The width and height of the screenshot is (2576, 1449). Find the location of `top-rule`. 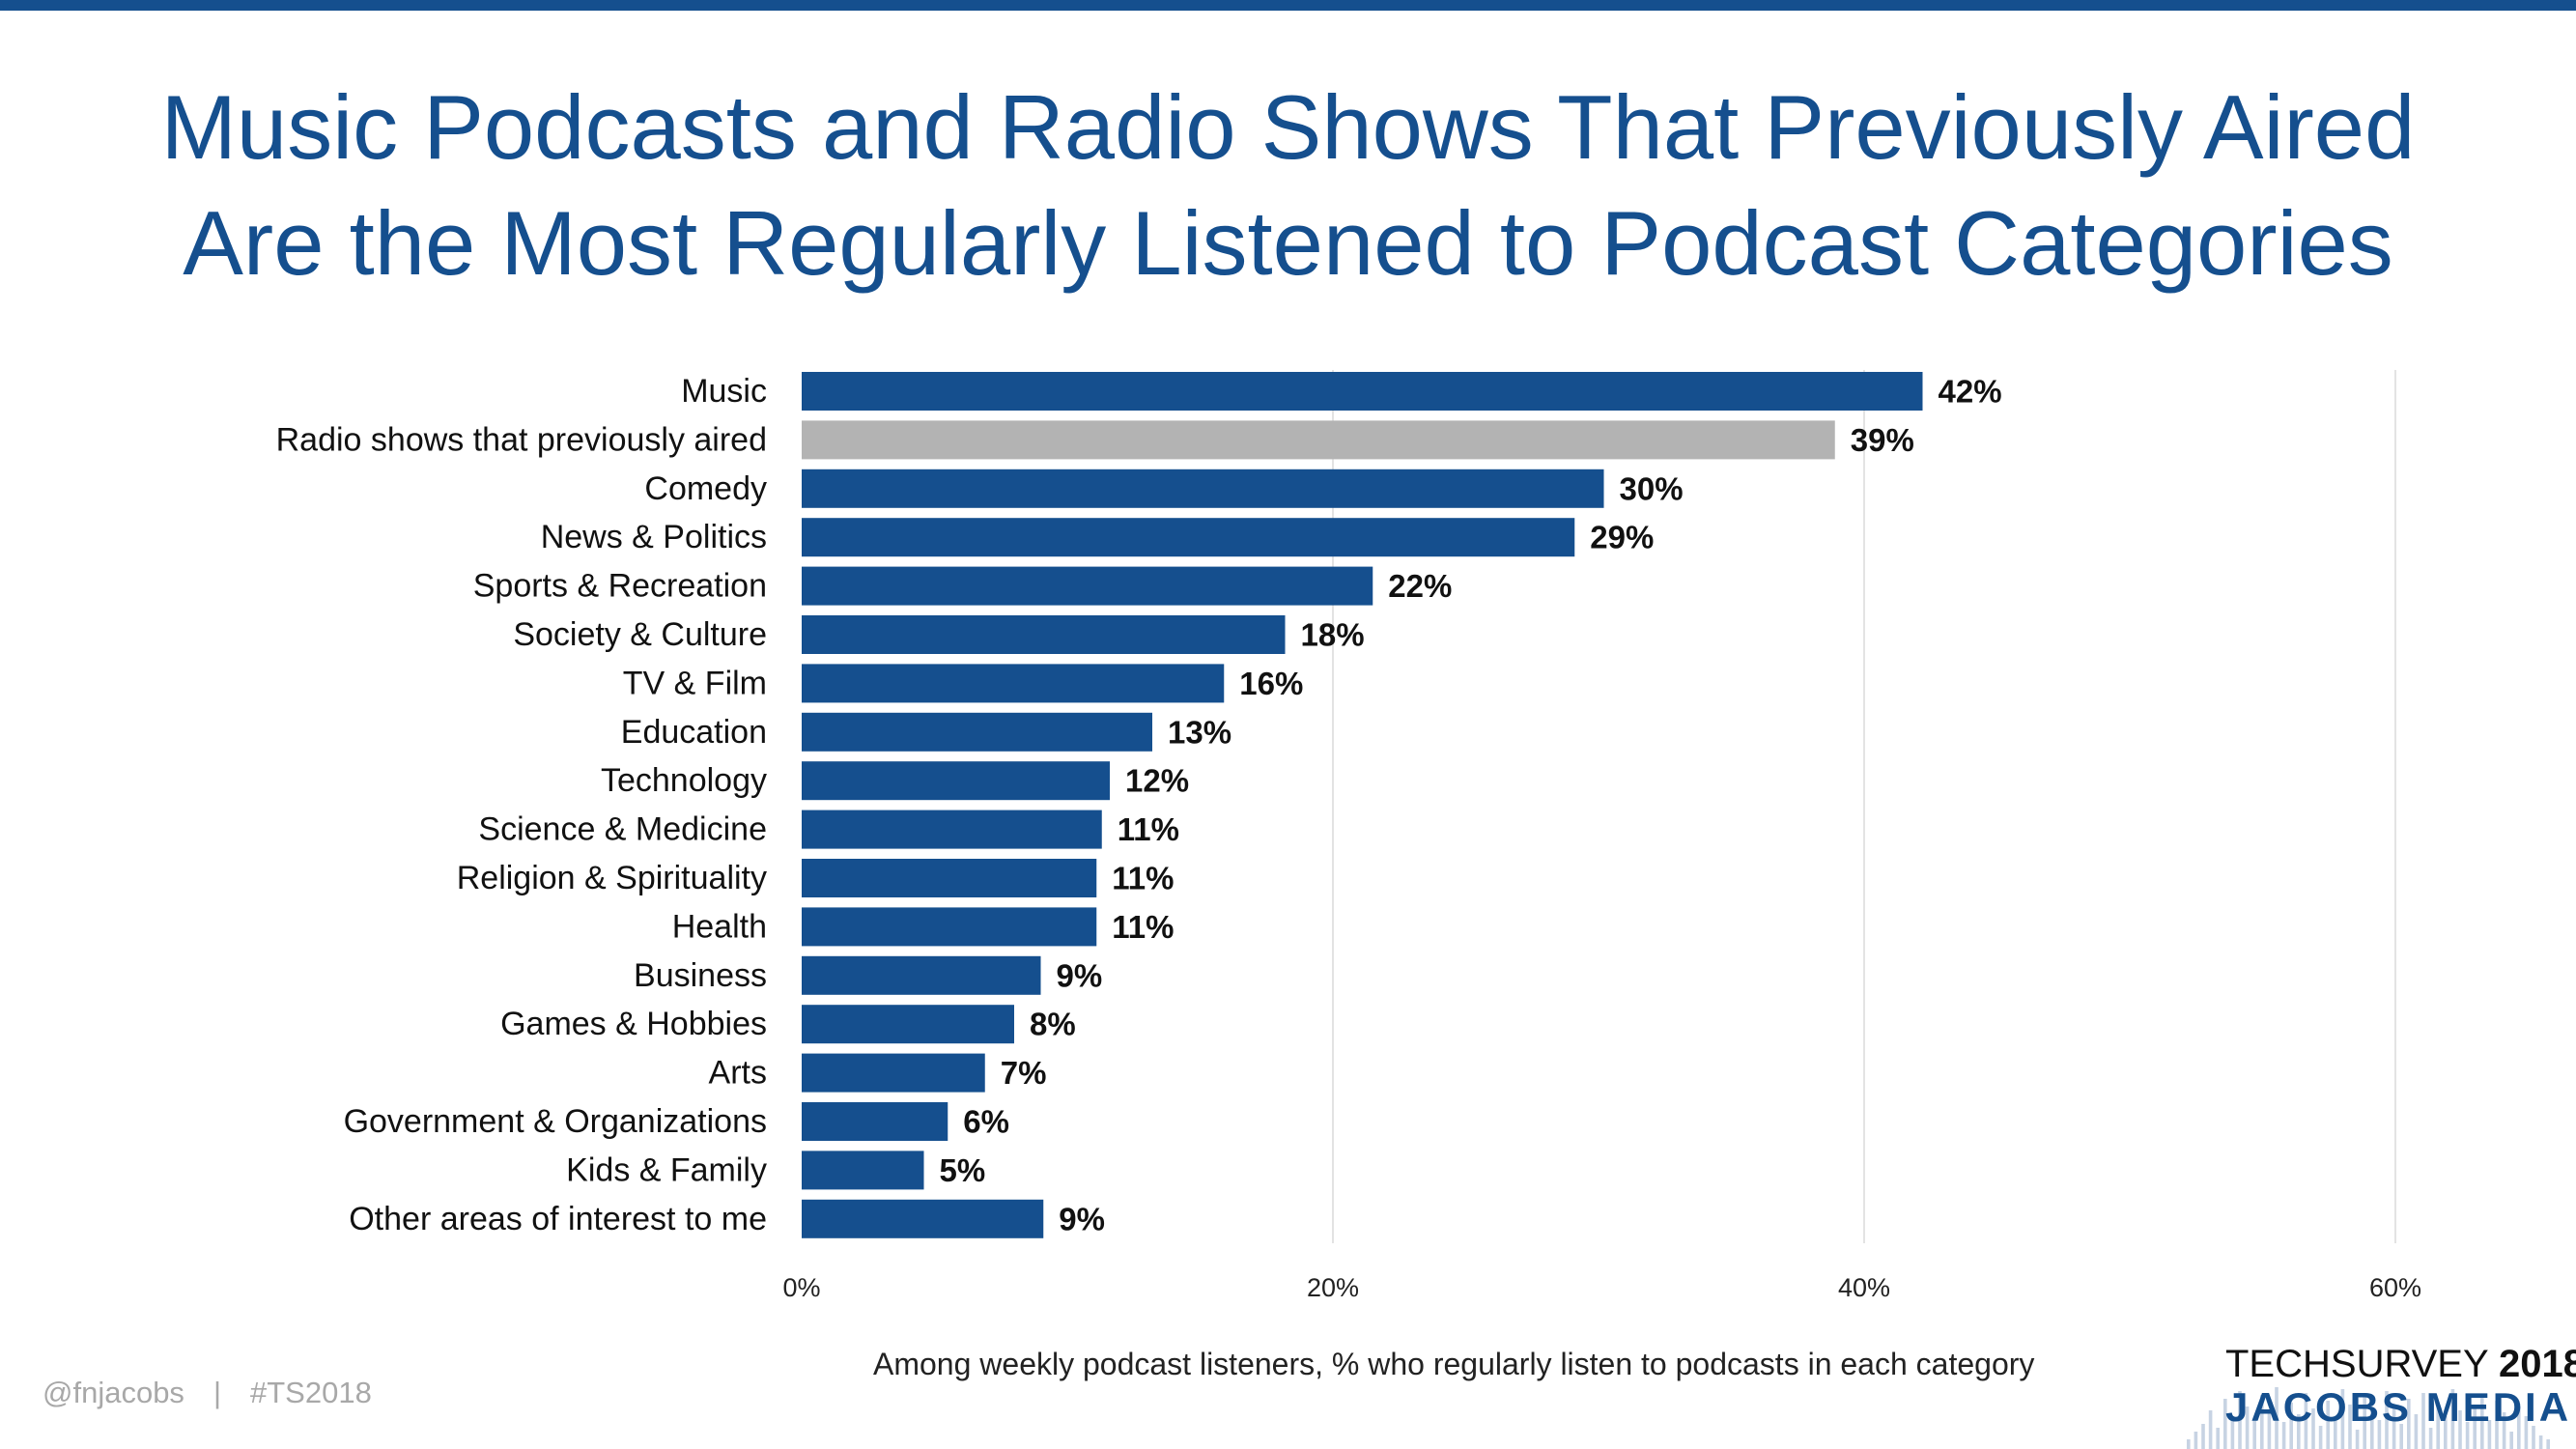

top-rule is located at coordinates (1288, 5).